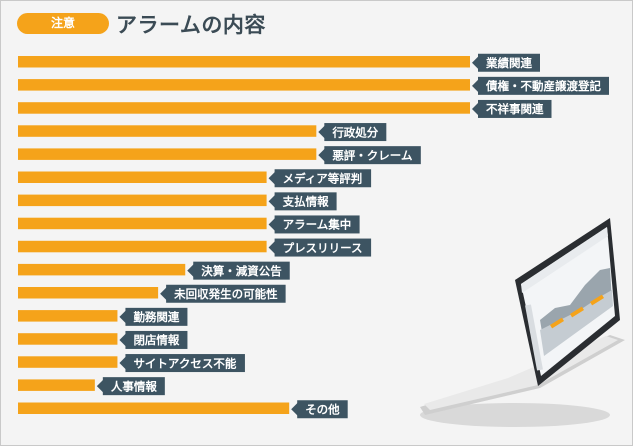  Describe the element at coordinates (323, 178) in the screenshot. I see `category-label-text: メディア等評判` at that location.